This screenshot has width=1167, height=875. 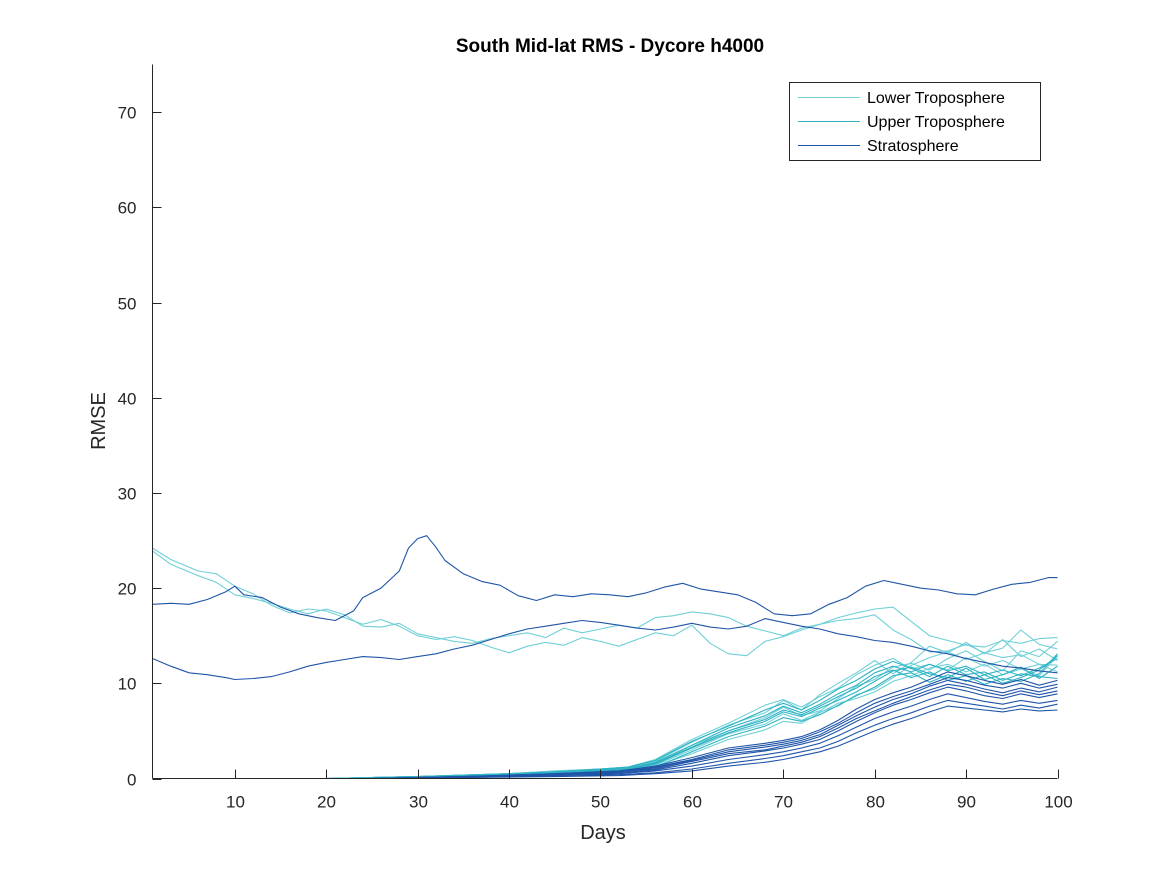 I want to click on y-tick-label: 60, so click(x=127, y=208).